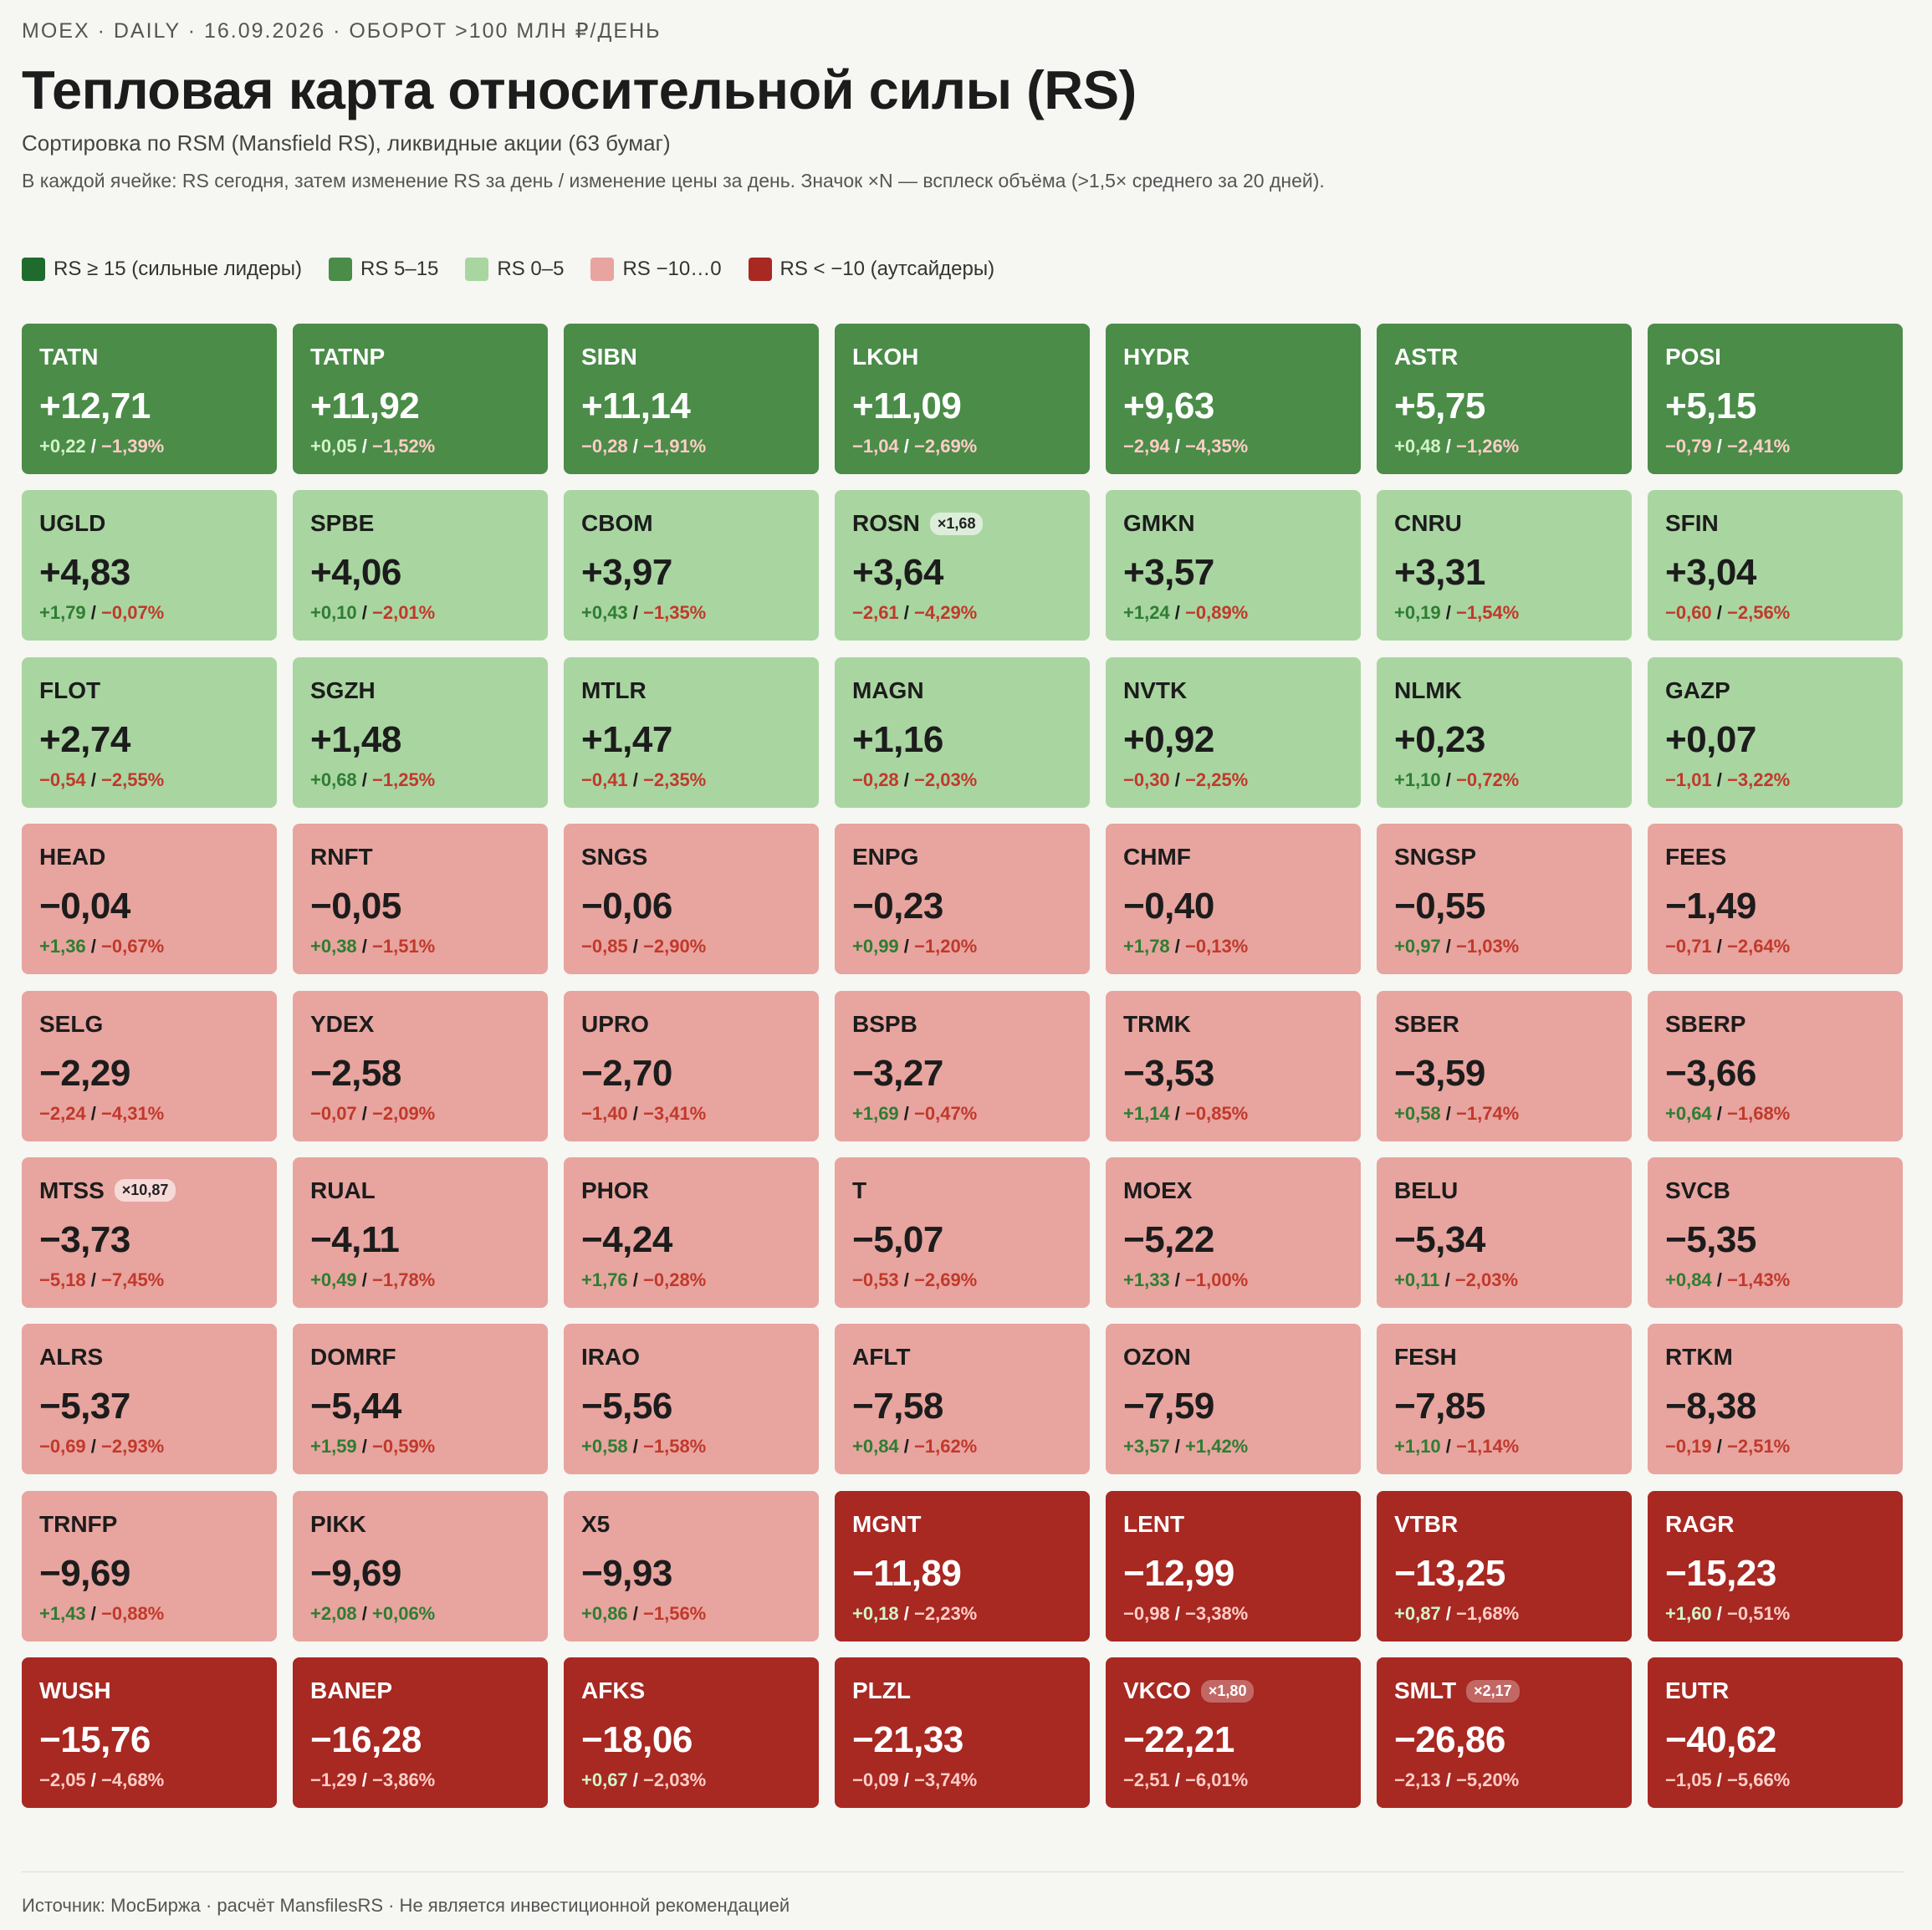 The height and width of the screenshot is (1930, 1932). What do you see at coordinates (355, 1573) in the screenshot?
I see `rs-value: −9,69` at bounding box center [355, 1573].